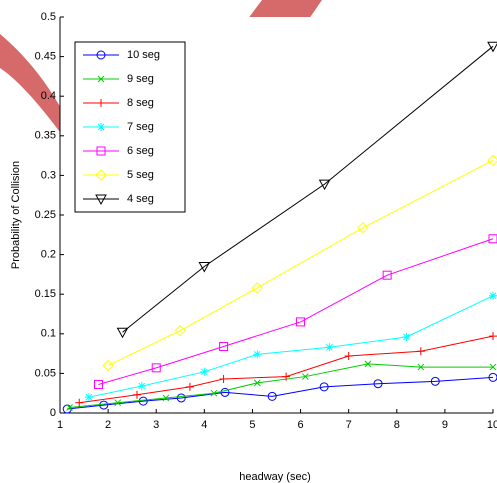 Image resolution: width=497 pixels, height=483 pixels. What do you see at coordinates (16, 215) in the screenshot?
I see `y-axis-label: Probability of Collision` at bounding box center [16, 215].